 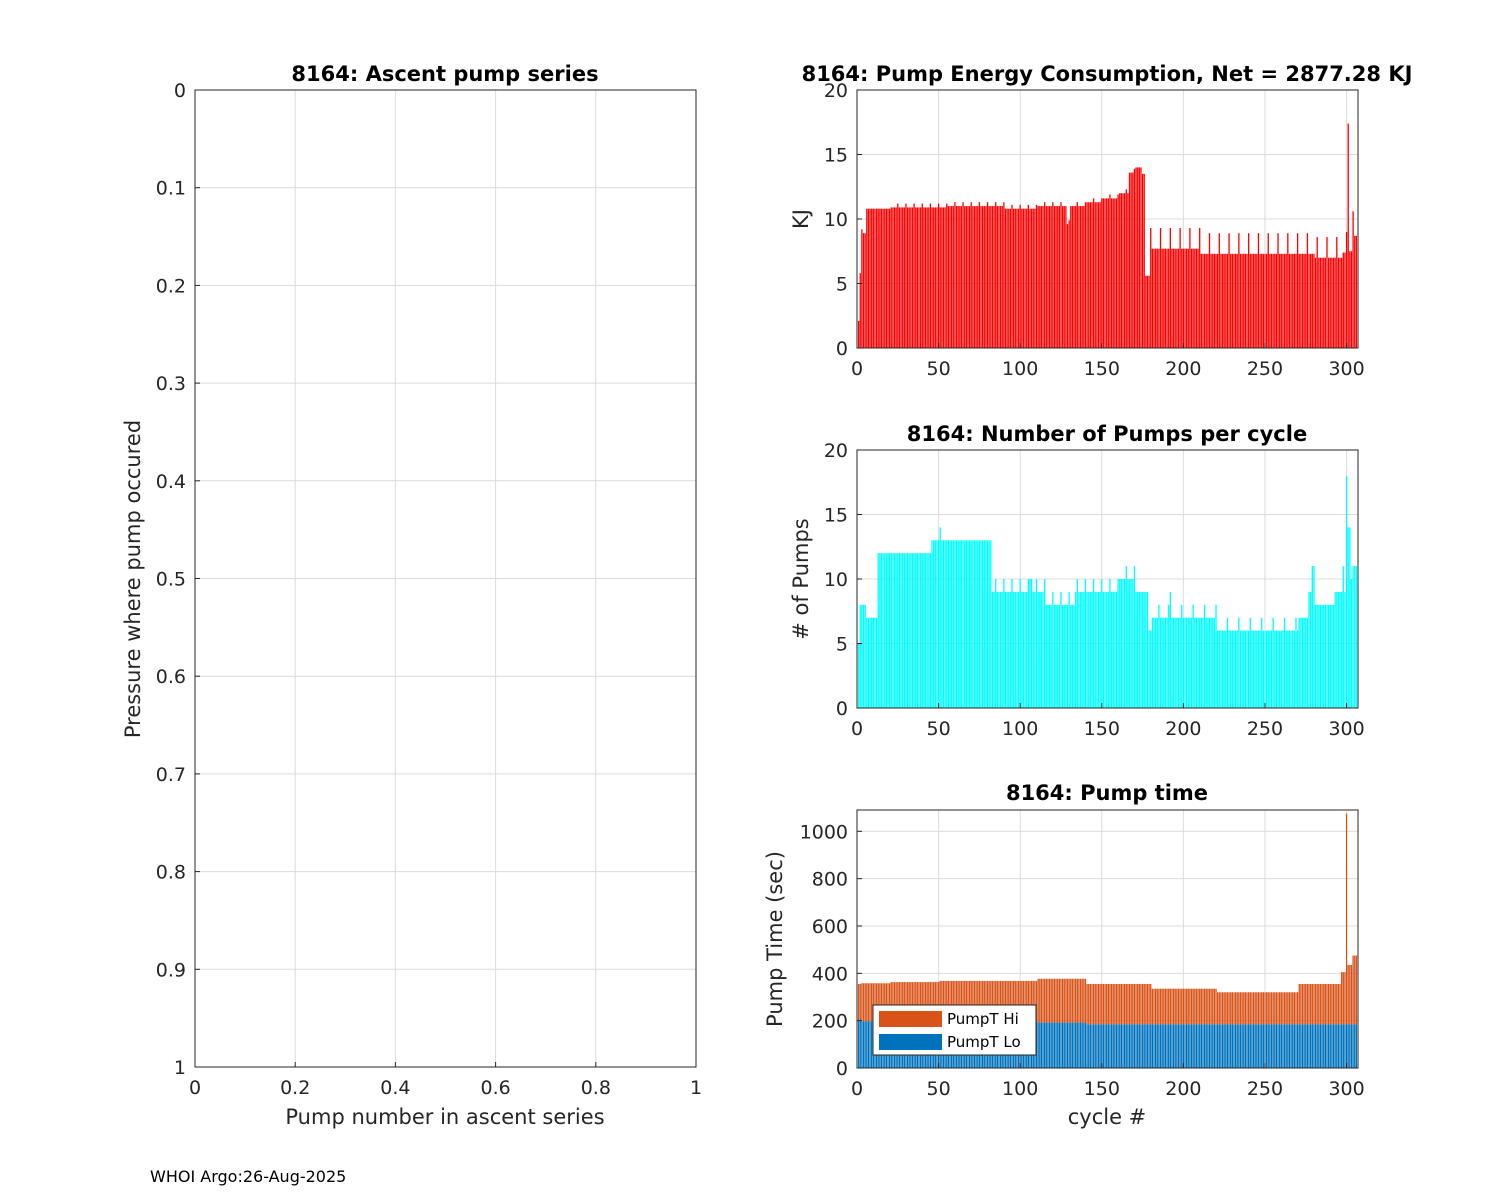 What do you see at coordinates (910, 1019) in the screenshot?
I see `legend-swatch-hi` at bounding box center [910, 1019].